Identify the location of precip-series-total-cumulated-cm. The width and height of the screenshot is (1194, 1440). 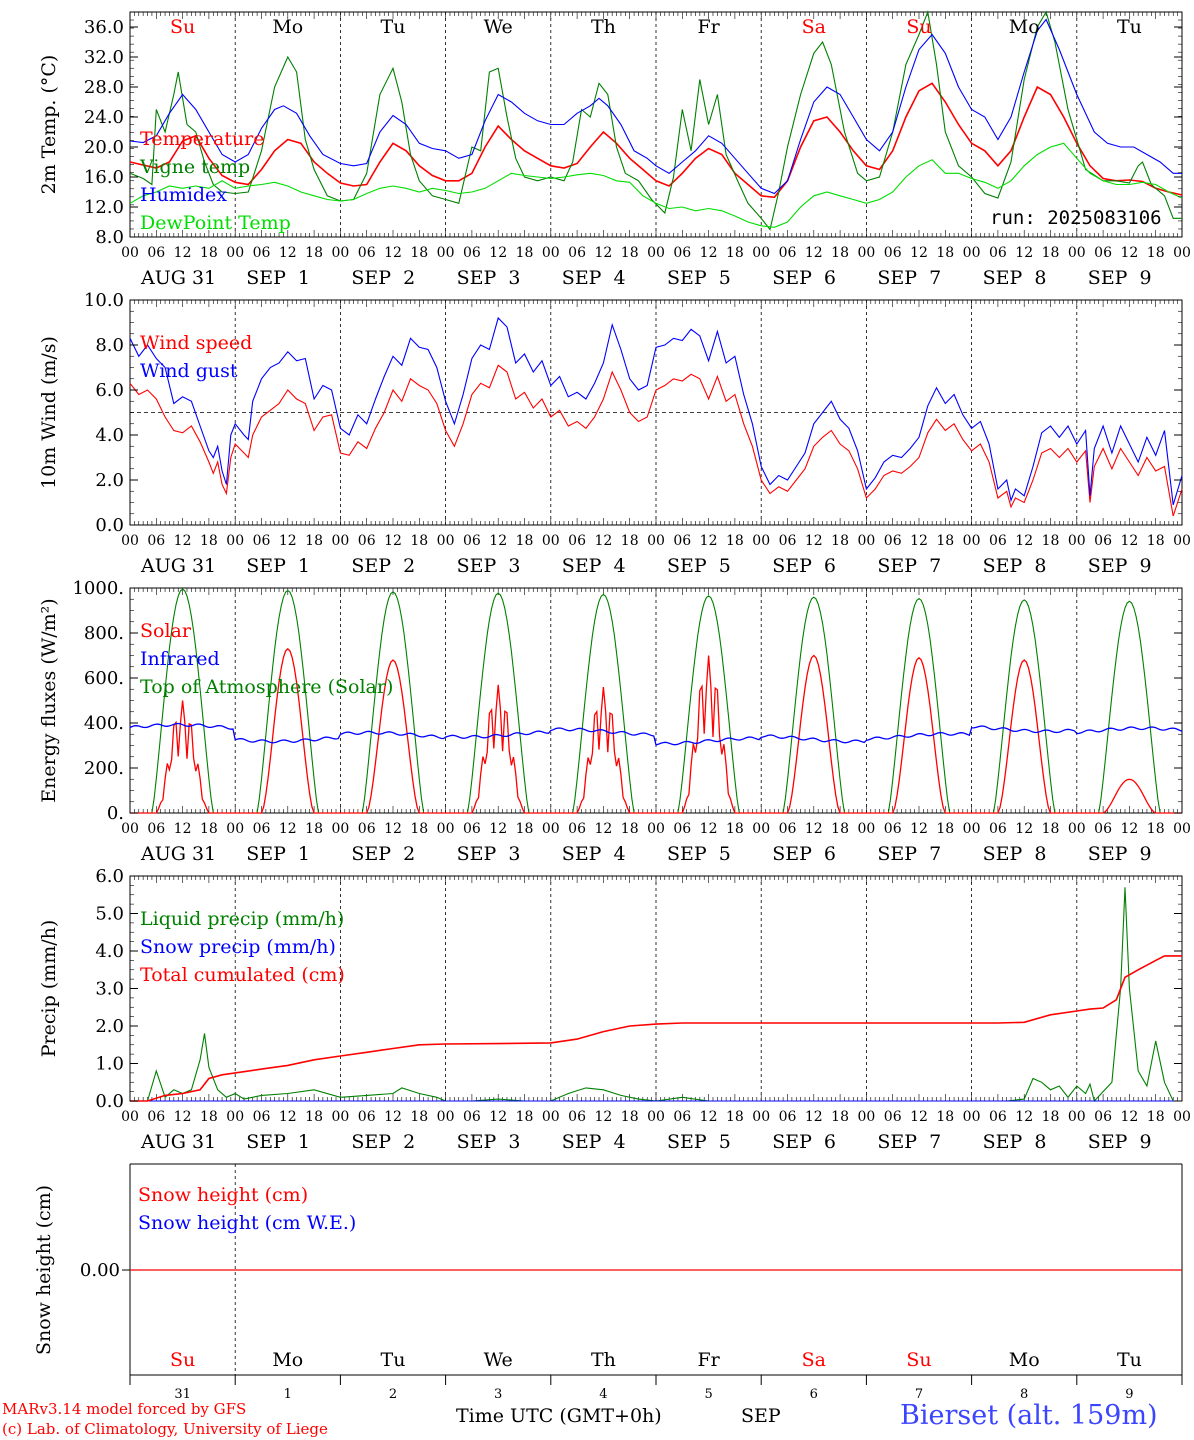
(656, 1028).